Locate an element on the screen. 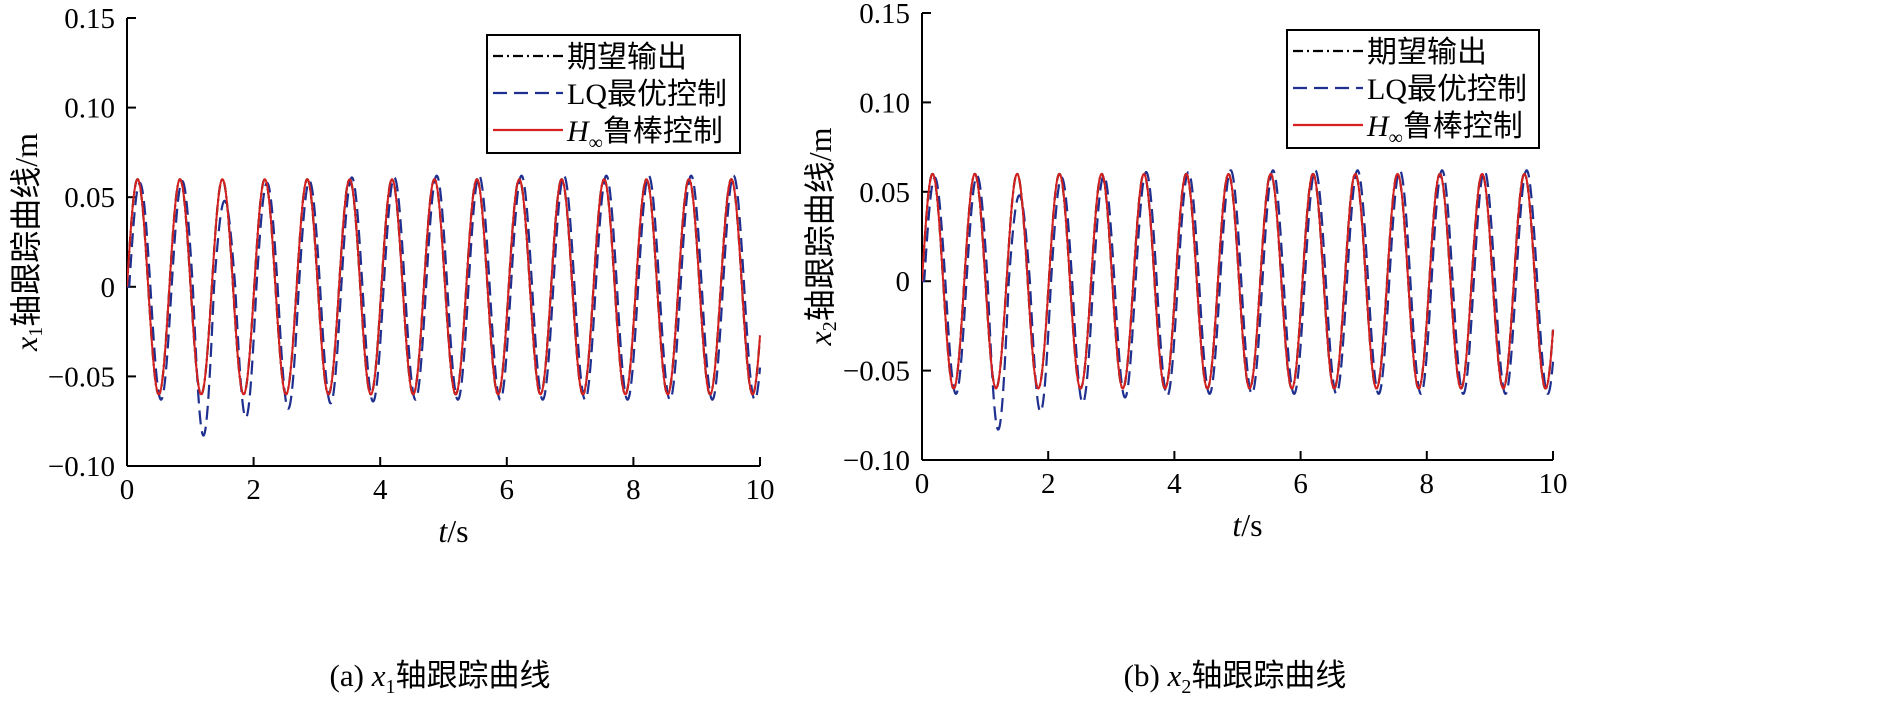 Image resolution: width=1885 pixels, height=709 pixels. y-axis-label: x1轴跟踪曲线/m is located at coordinates (27, 242).